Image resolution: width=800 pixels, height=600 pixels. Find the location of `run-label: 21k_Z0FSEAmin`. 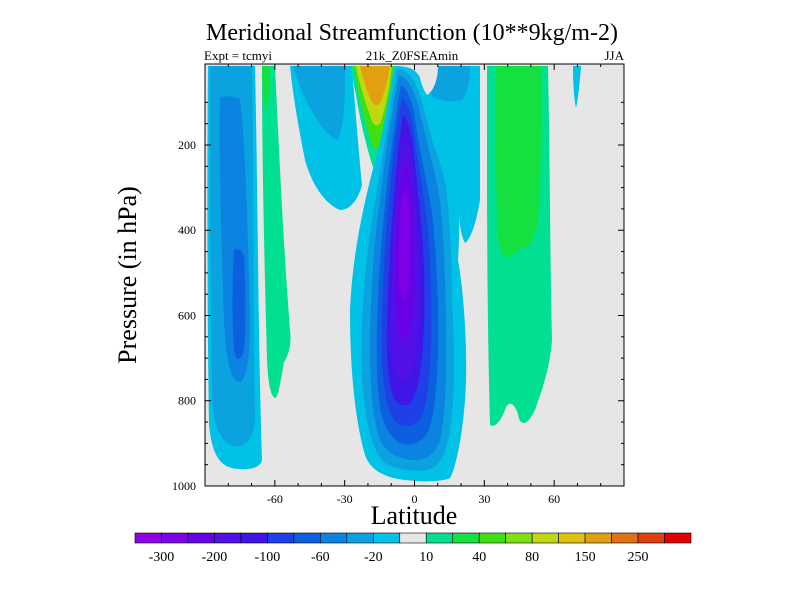

run-label: 21k_Z0FSEAmin is located at coordinates (412, 55).